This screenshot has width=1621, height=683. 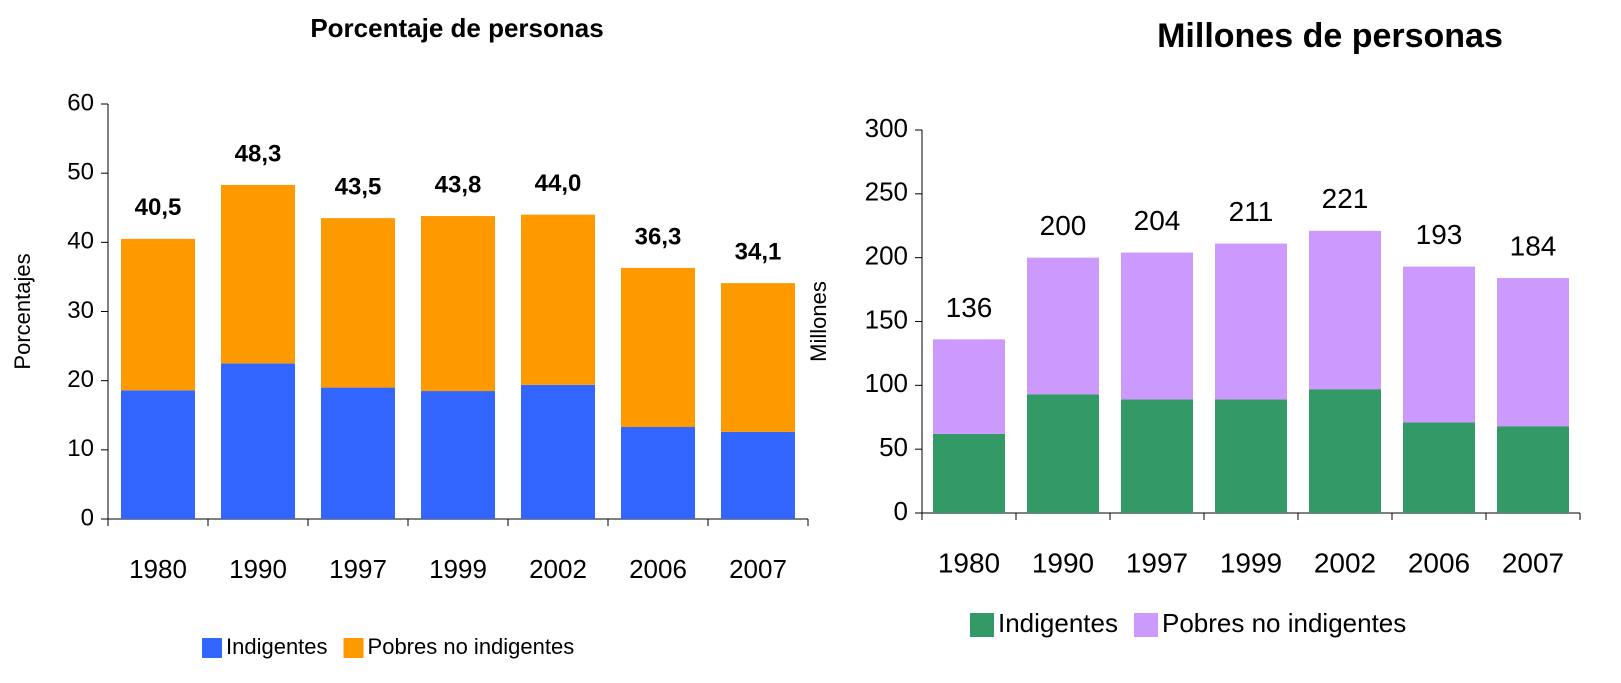 What do you see at coordinates (1063, 225) in the screenshot?
I see `total-label: 200` at bounding box center [1063, 225].